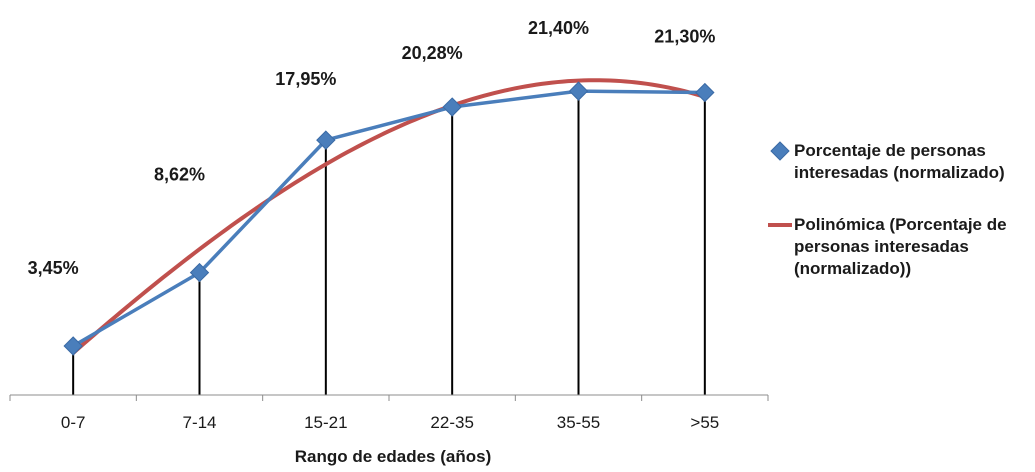 The width and height of the screenshot is (1035, 472). I want to click on x-axis-title: Rango de edades (años), so click(393, 456).